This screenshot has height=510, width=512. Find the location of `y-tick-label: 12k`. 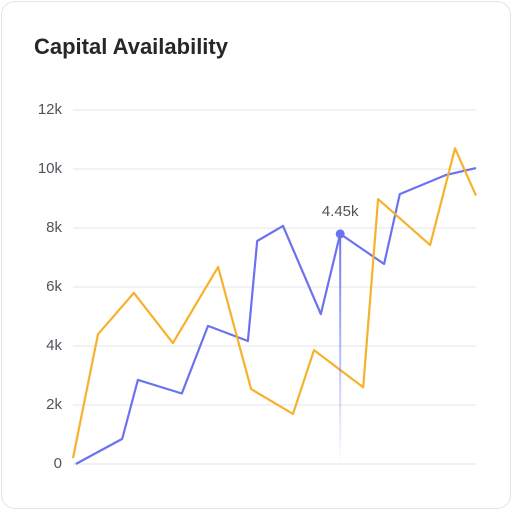

y-tick-label: 12k is located at coordinates (50, 109).